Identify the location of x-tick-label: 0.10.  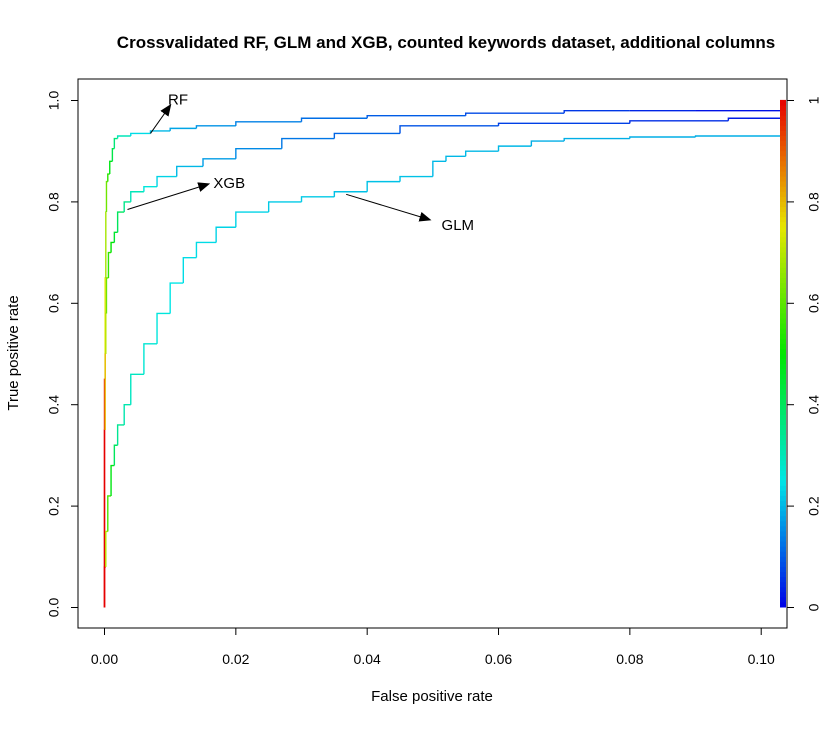
(761, 659).